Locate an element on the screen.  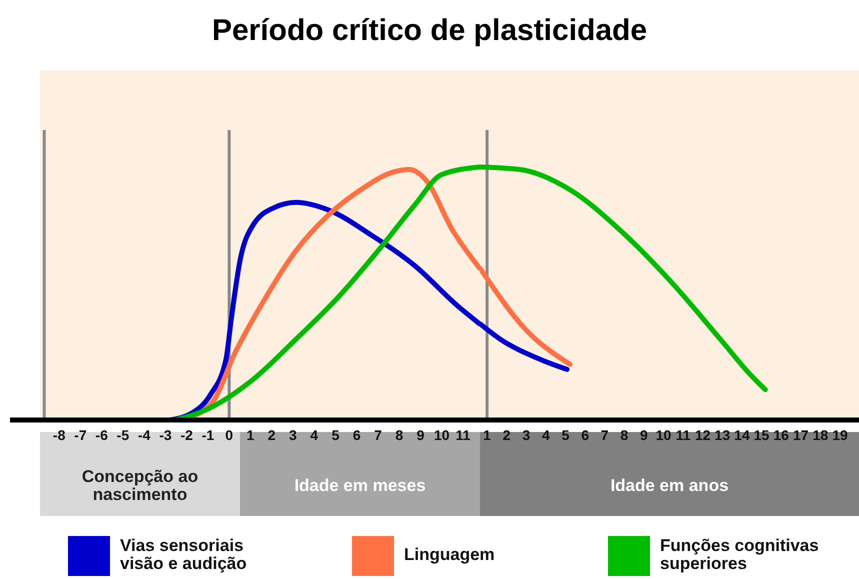
x-tick-label: -4 is located at coordinates (144, 434).